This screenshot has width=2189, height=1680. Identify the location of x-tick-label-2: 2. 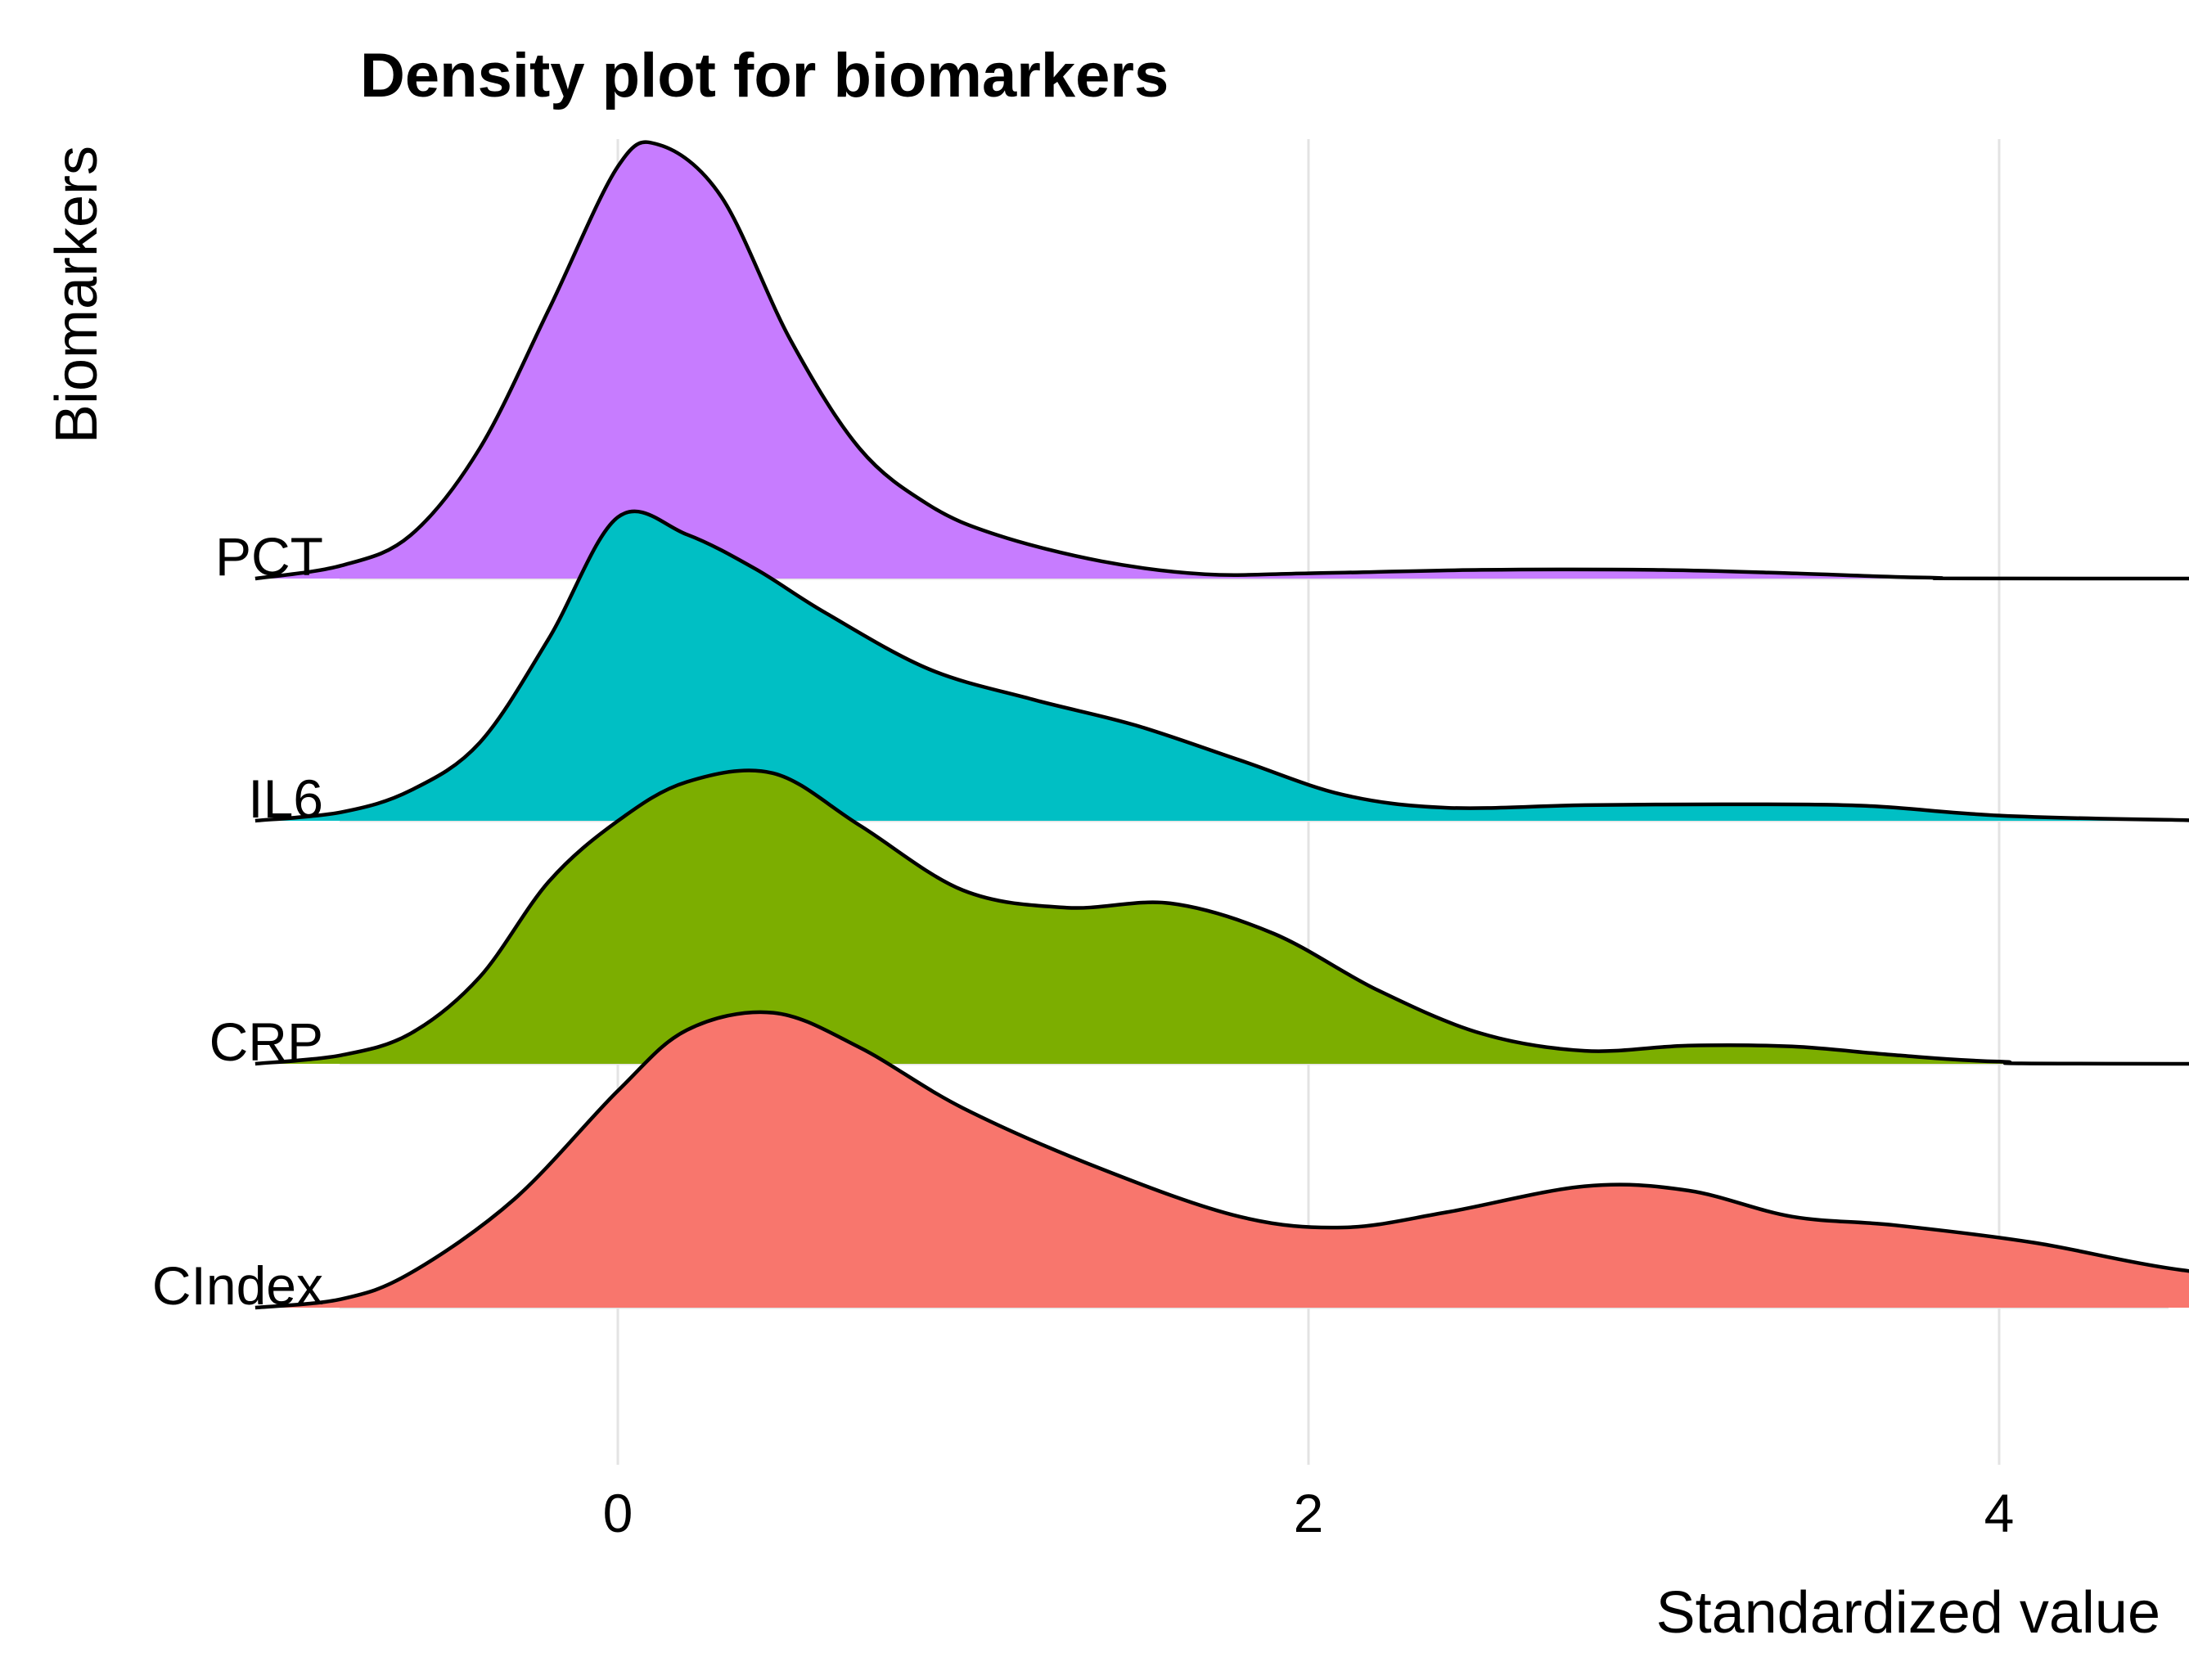
(1309, 1513).